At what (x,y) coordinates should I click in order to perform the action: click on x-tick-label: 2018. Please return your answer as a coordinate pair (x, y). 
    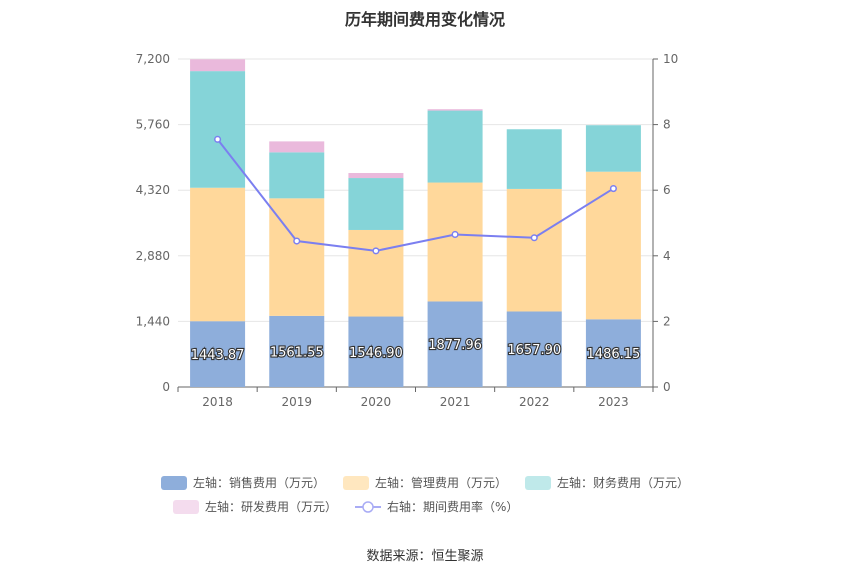
    Looking at the image, I should click on (217, 402).